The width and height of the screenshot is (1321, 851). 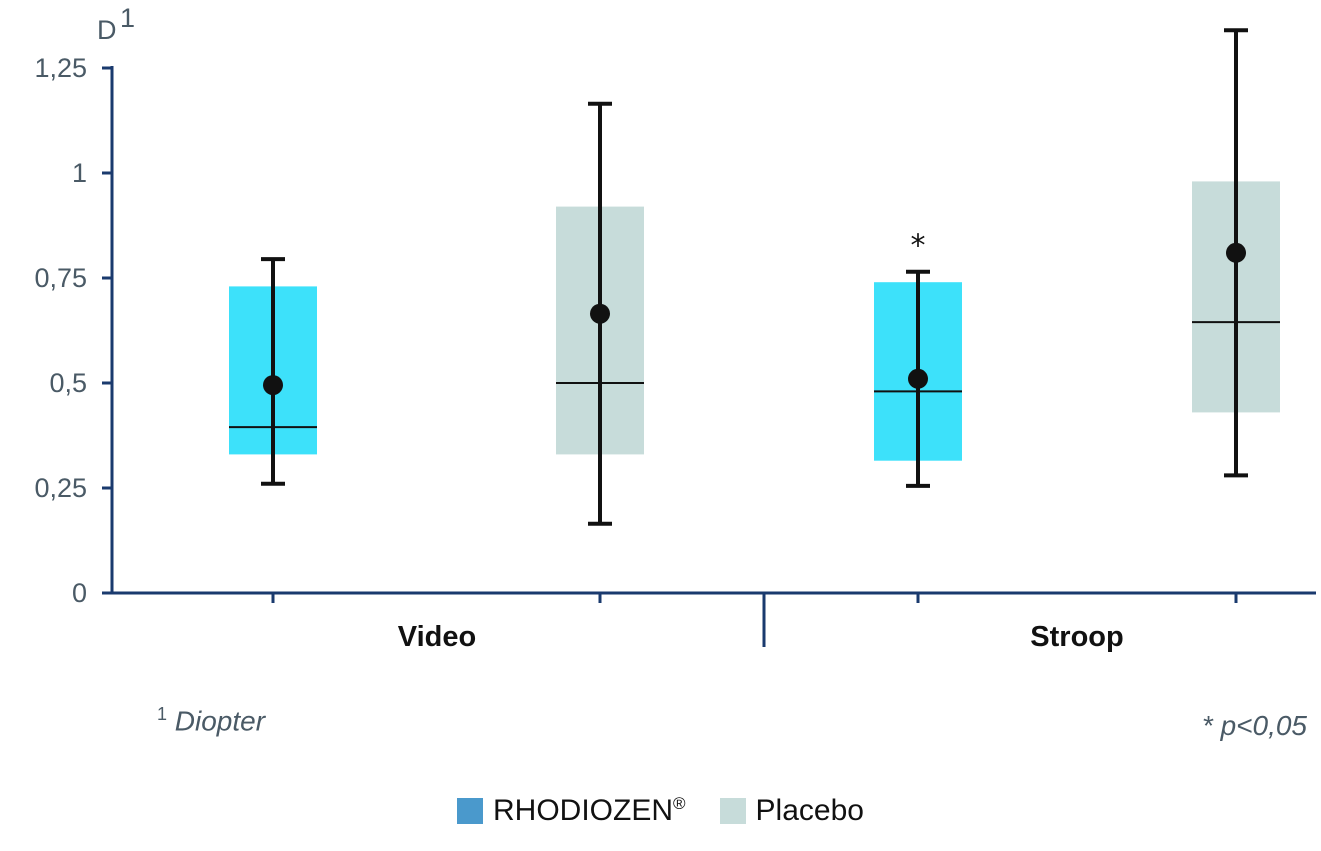 I want to click on box-placebo-video, so click(x=600, y=313).